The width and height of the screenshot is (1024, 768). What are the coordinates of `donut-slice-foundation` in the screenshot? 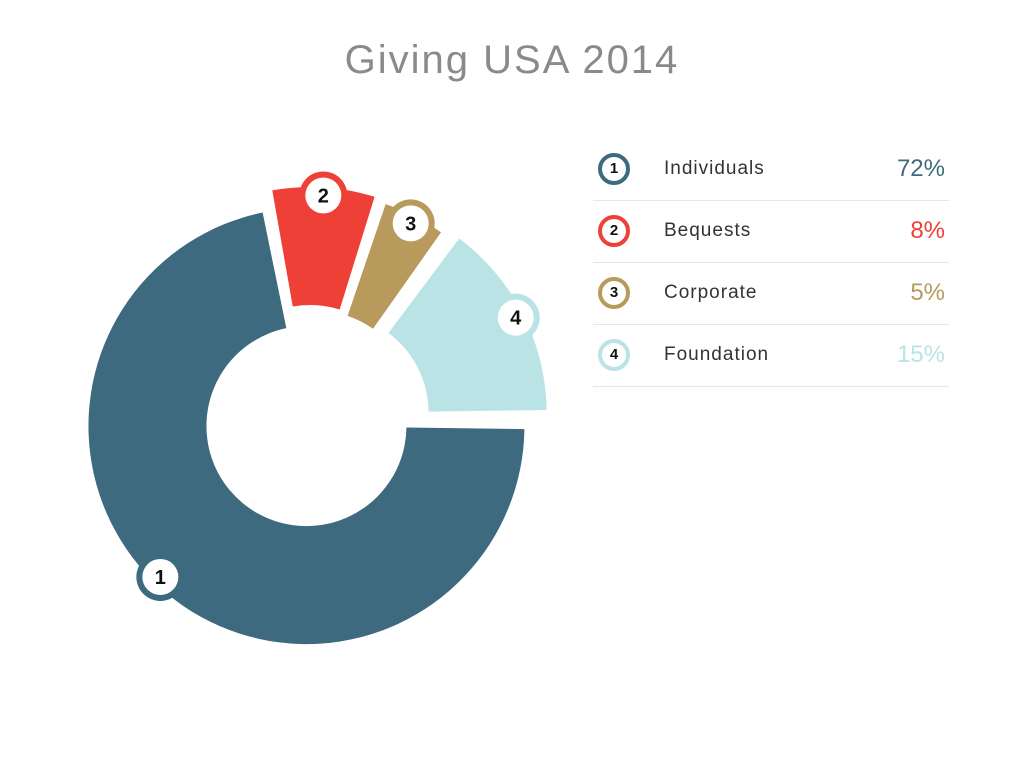 It's located at (467, 325).